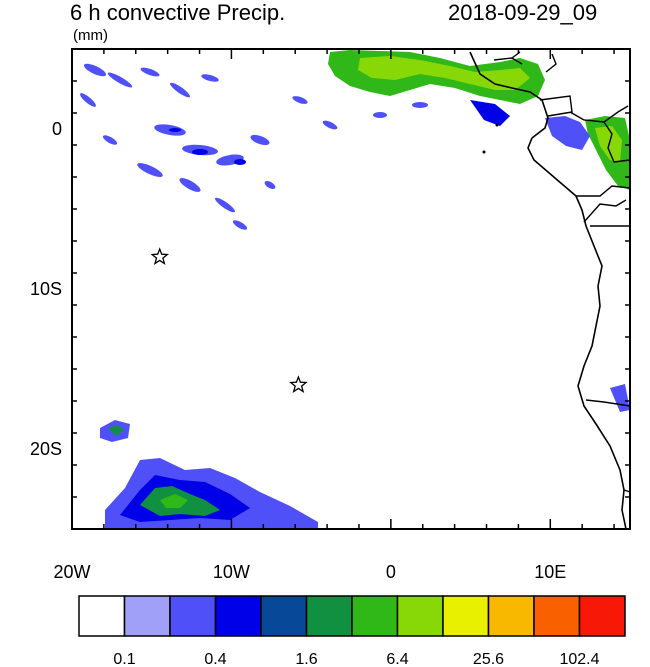 This screenshot has width=650, height=667. Describe the element at coordinates (46, 289) in the screenshot. I see `y-tick-label: 10S` at that location.